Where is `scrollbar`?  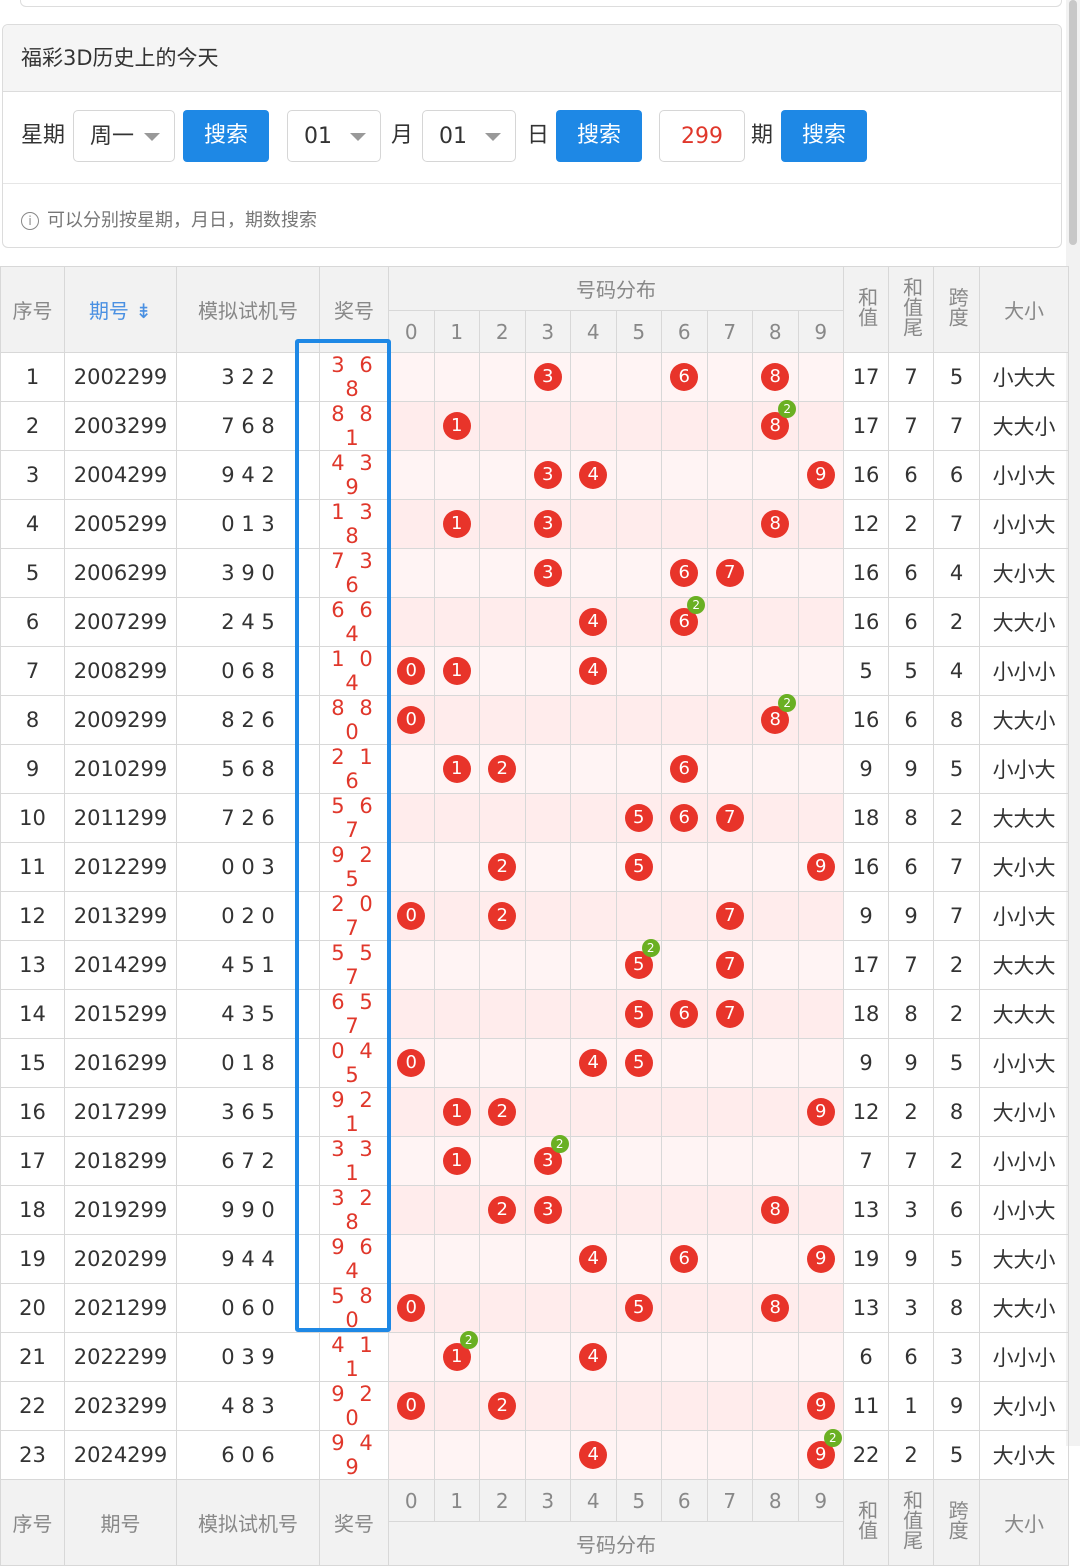 scrollbar is located at coordinates (1073, 723).